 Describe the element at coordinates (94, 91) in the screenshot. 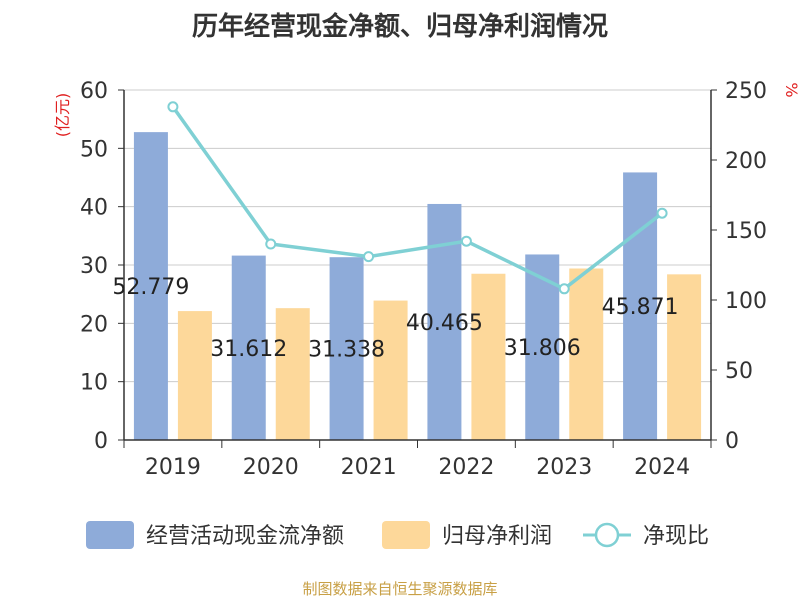

I see `left-tick-label: 60` at that location.